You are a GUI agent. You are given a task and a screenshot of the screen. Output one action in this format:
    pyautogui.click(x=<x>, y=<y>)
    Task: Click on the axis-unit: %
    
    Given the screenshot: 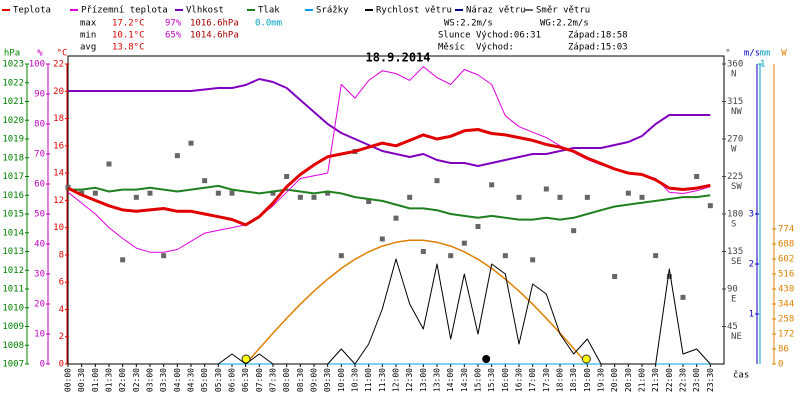 What is the action you would take?
    pyautogui.click(x=40, y=54)
    